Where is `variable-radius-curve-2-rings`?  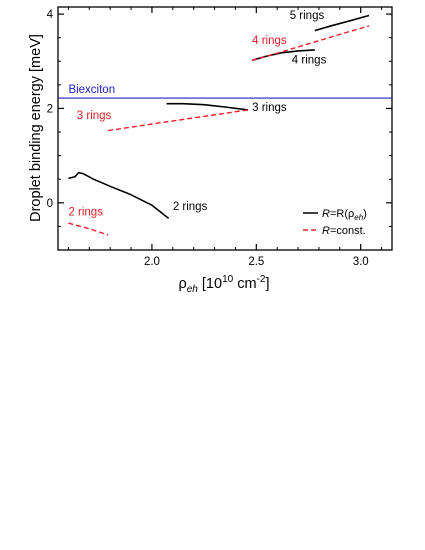 variable-radius-curve-2-rings is located at coordinates (119, 195).